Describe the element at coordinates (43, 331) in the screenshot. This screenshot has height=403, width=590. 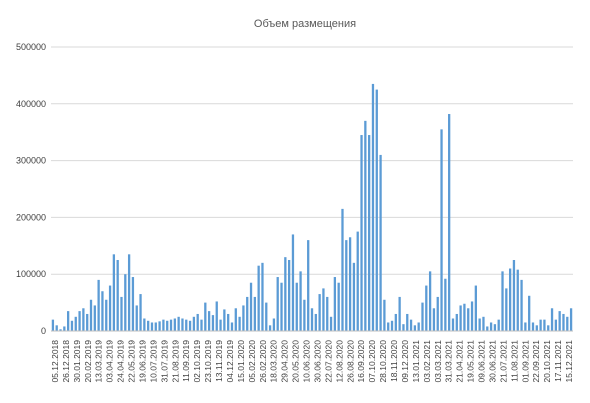
I see `y-tick-label: 0` at that location.